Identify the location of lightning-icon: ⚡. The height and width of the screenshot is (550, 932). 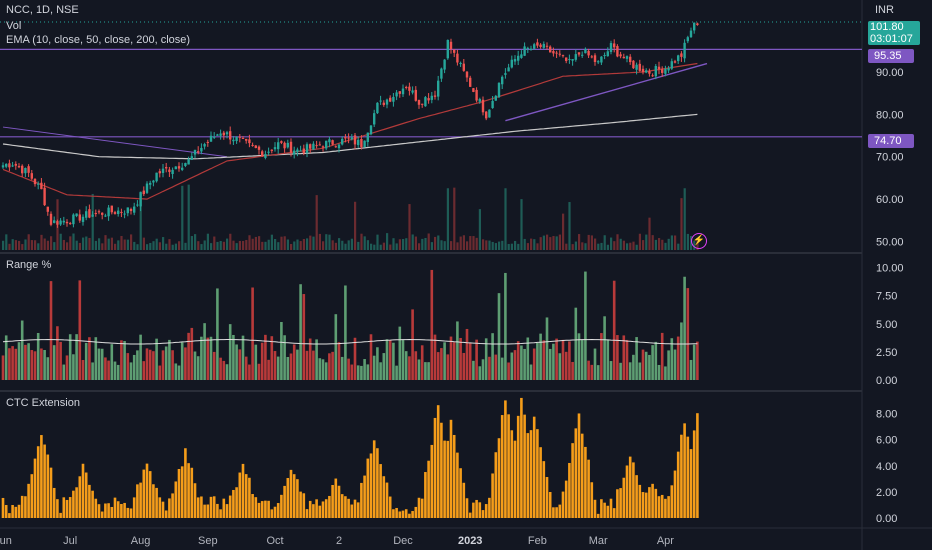
(699, 241).